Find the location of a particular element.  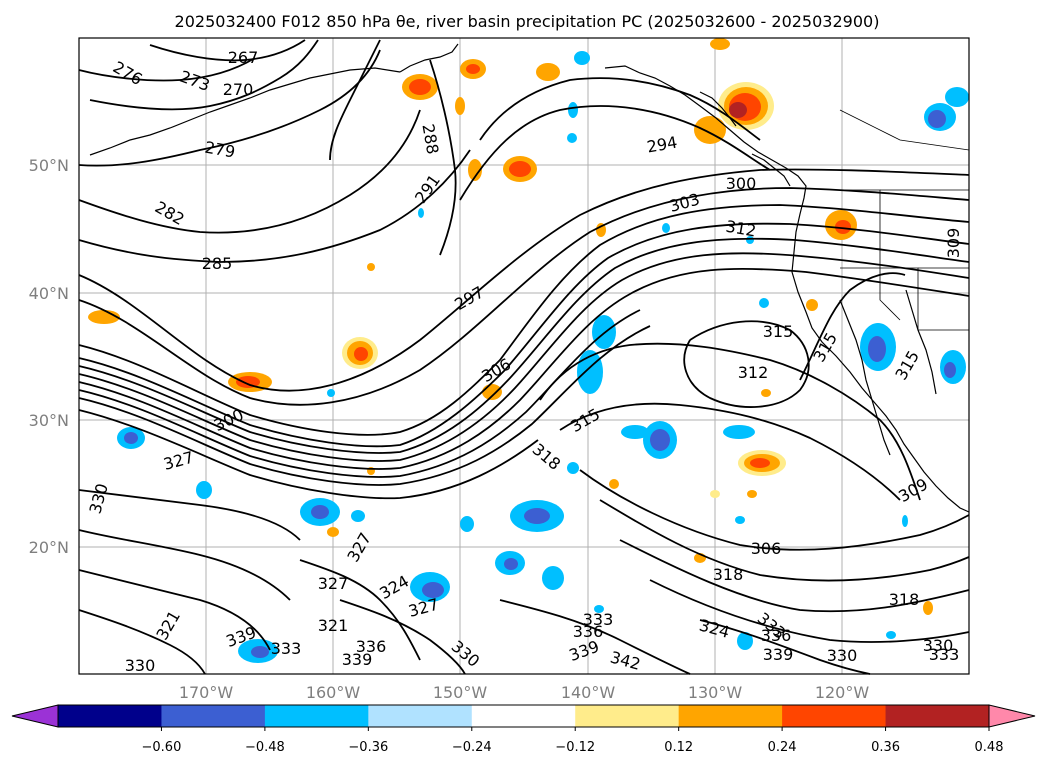

colorbar-tick-label: −0.36 is located at coordinates (368, 747).